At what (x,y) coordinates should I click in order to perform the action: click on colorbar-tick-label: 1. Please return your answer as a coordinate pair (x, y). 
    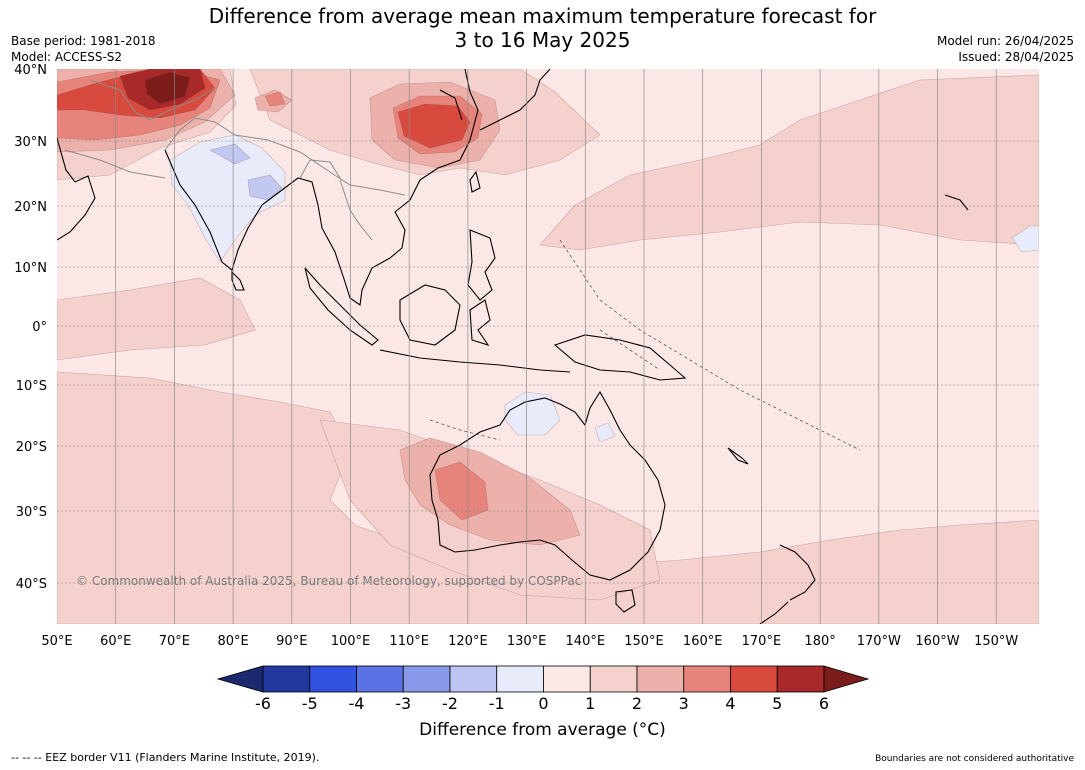
    Looking at the image, I should click on (590, 703).